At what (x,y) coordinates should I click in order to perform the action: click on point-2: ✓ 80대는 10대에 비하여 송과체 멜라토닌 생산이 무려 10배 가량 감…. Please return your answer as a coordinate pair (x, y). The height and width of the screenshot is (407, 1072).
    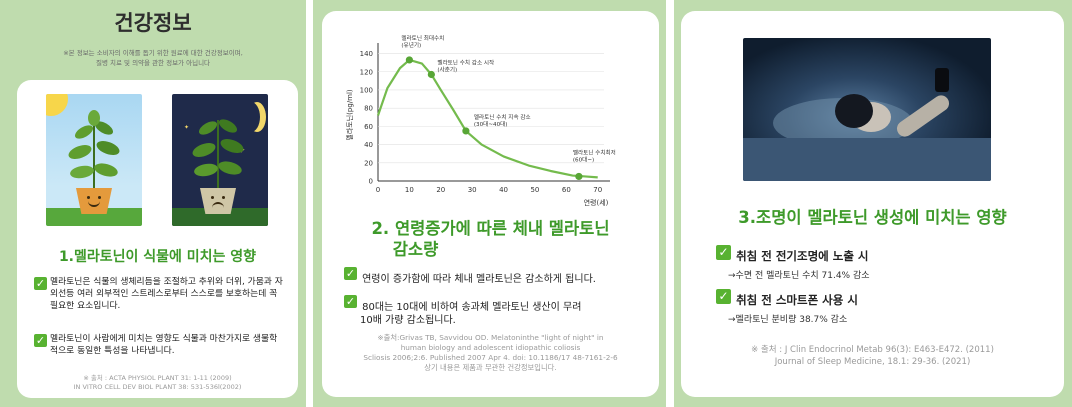
    Looking at the image, I should click on (463, 310).